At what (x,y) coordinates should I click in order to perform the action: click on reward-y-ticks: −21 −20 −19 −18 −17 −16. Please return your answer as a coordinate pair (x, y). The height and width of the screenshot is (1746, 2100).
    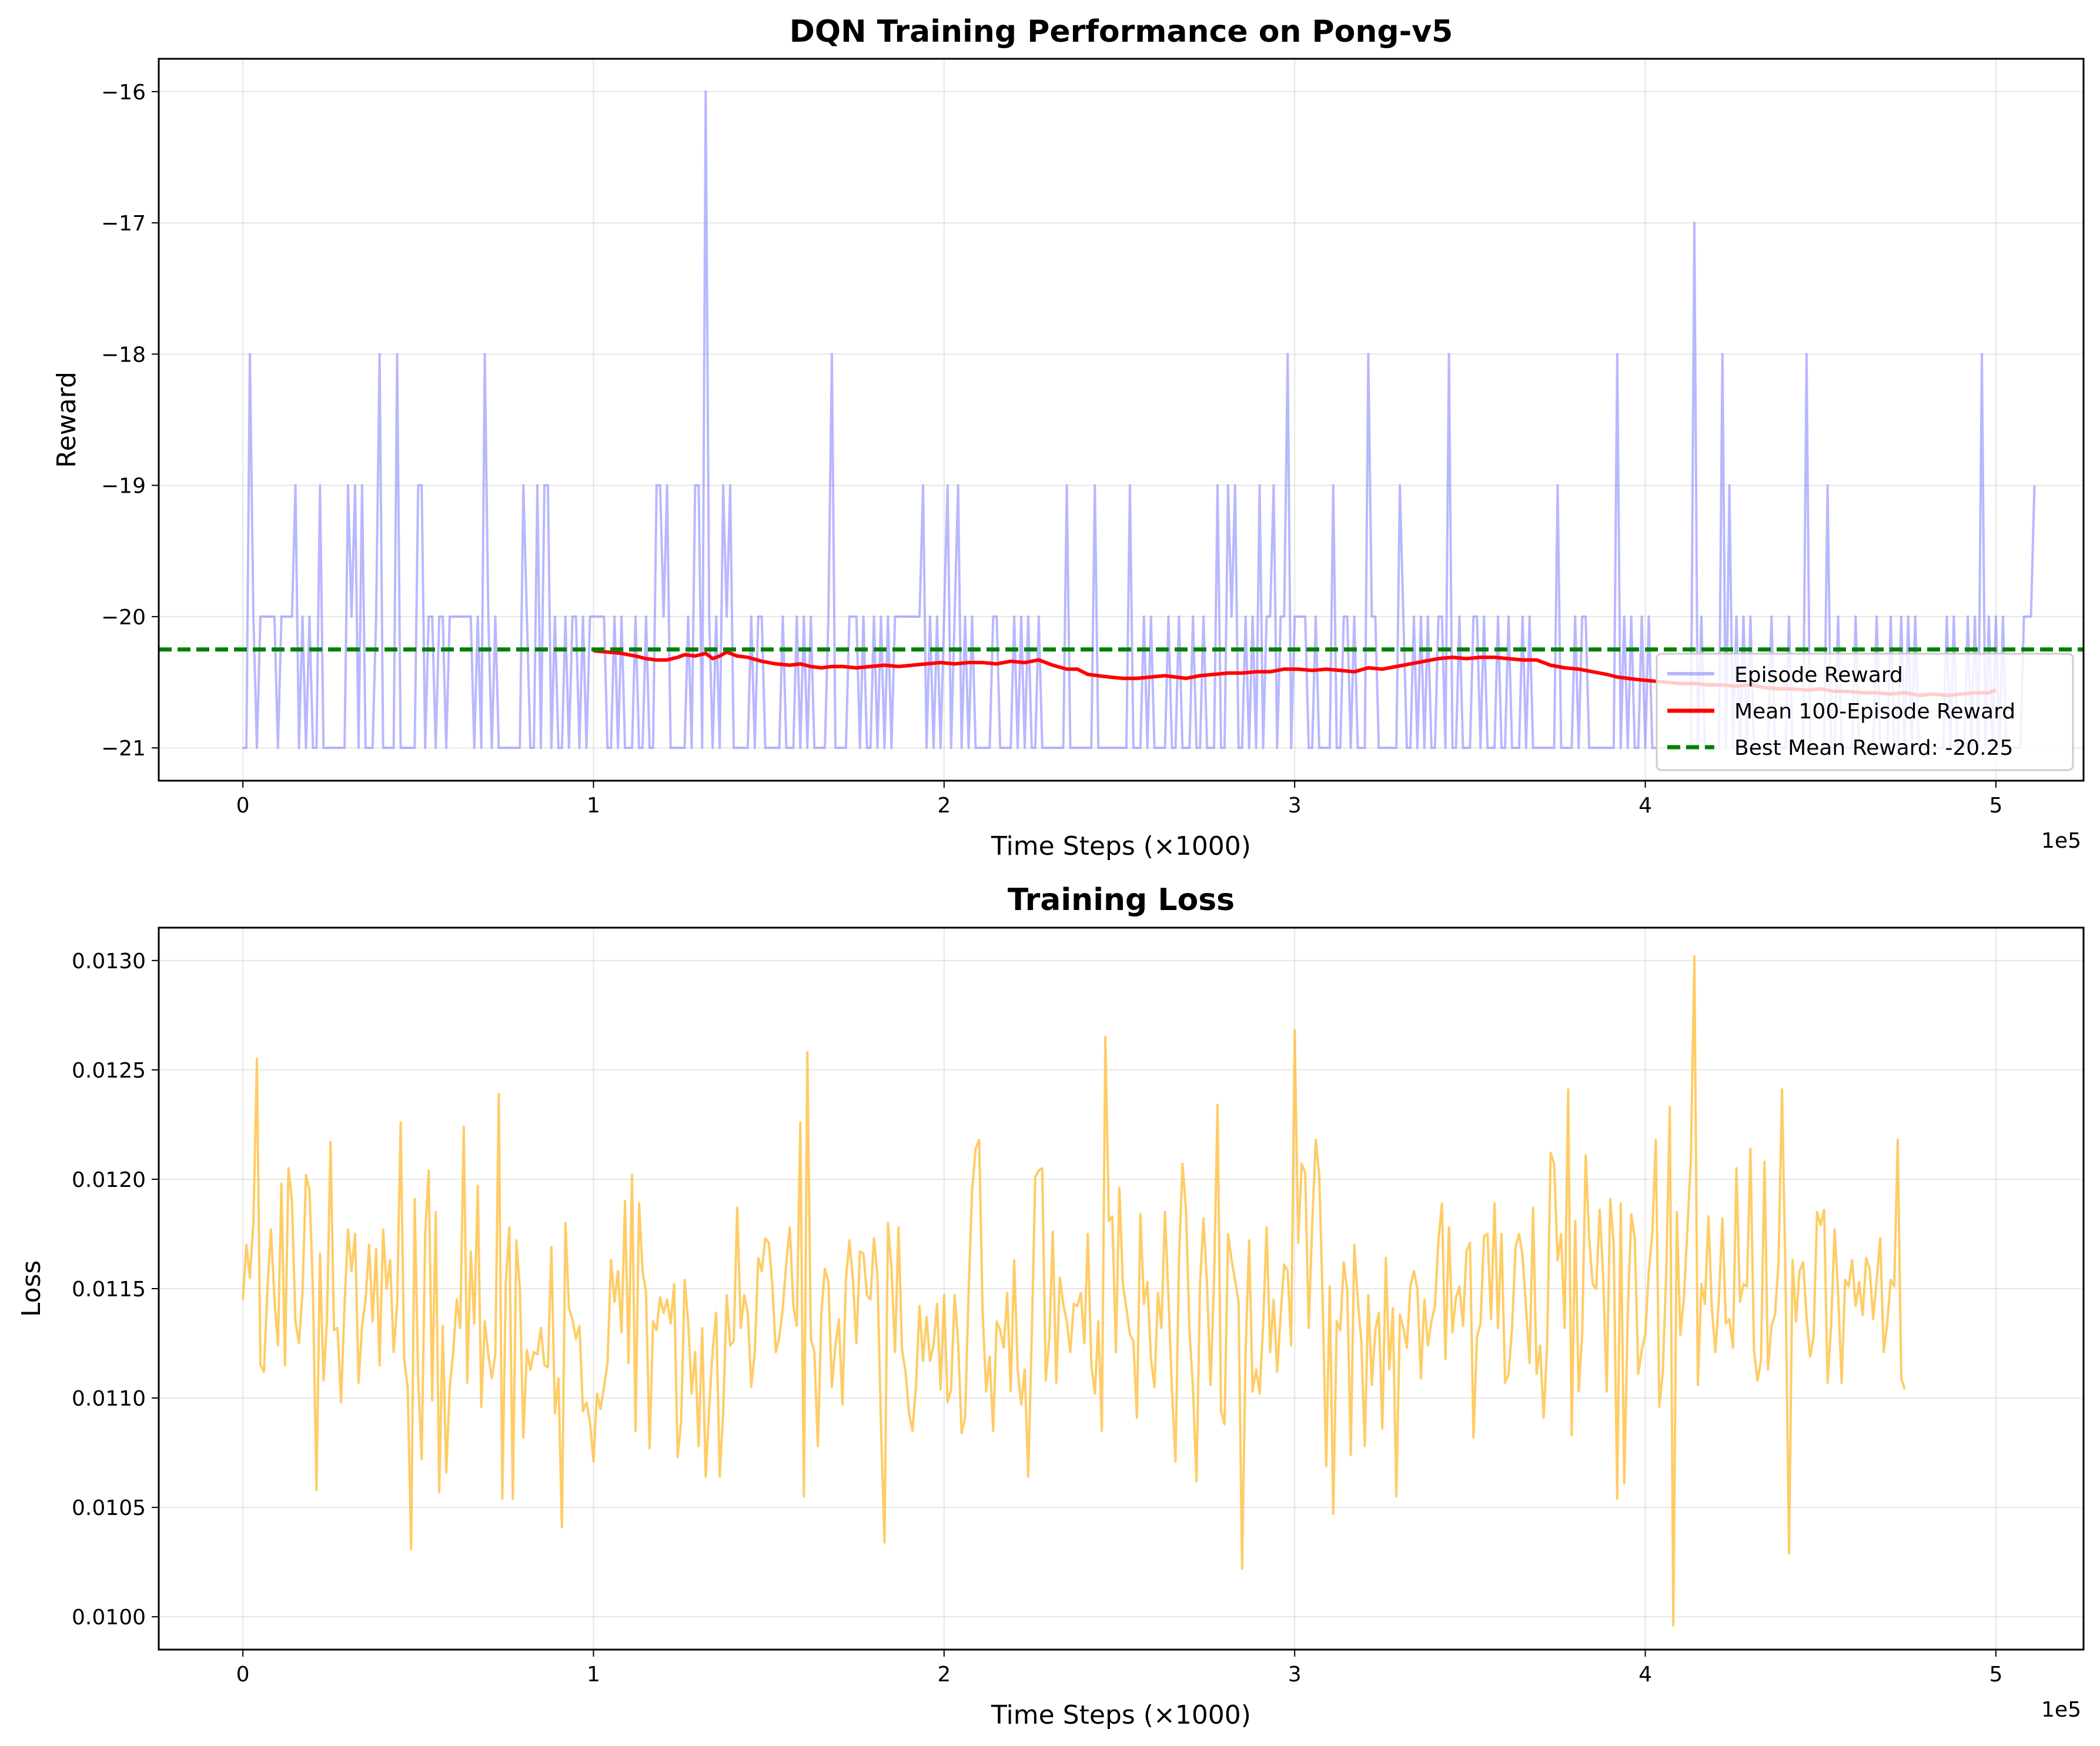
    Looking at the image, I should click on (130, 421).